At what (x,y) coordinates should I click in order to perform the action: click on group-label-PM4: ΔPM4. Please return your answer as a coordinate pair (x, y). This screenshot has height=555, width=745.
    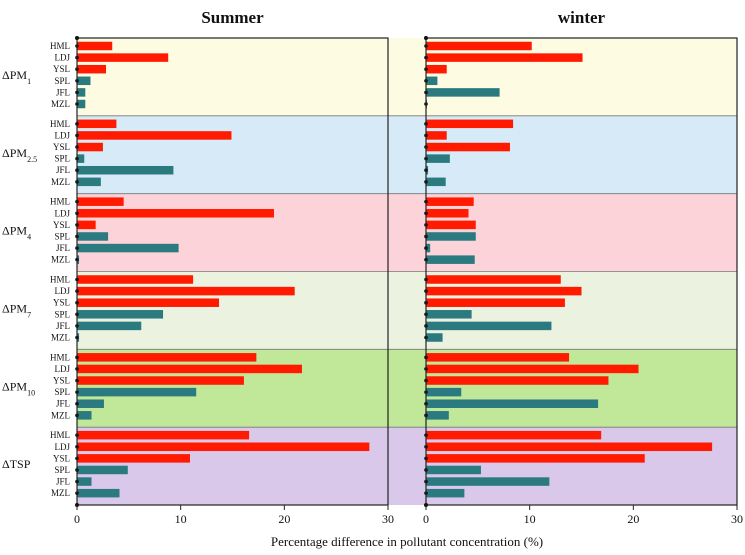
    Looking at the image, I should click on (16, 233).